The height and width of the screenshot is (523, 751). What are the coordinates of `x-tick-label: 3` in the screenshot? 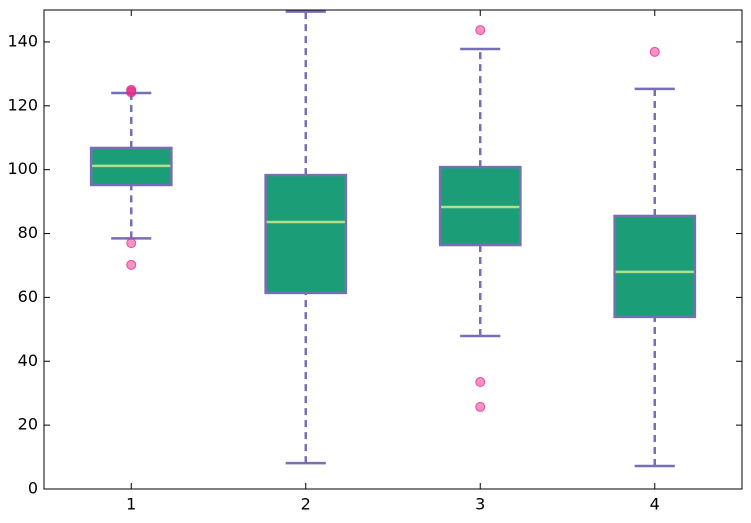 It's located at (480, 504).